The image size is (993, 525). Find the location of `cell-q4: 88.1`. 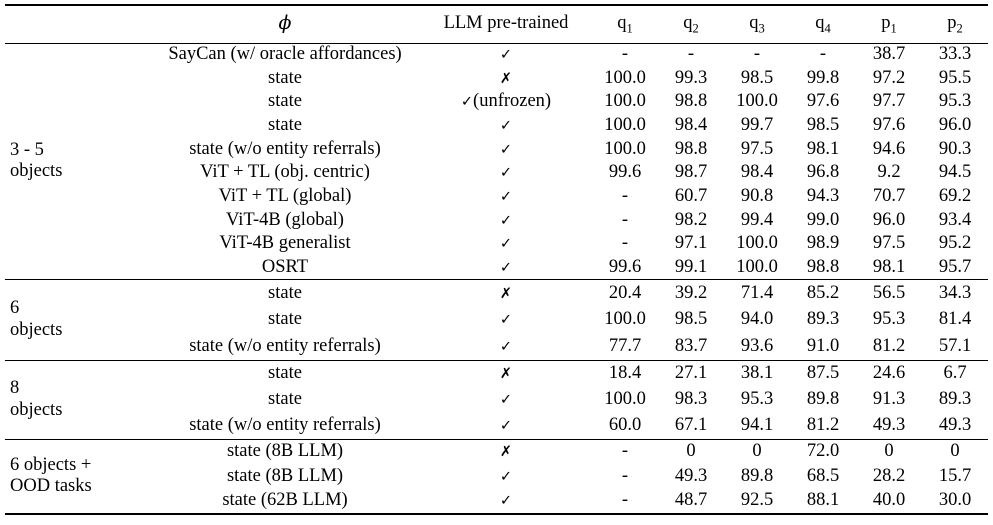

cell-q4: 88.1 is located at coordinates (823, 500).